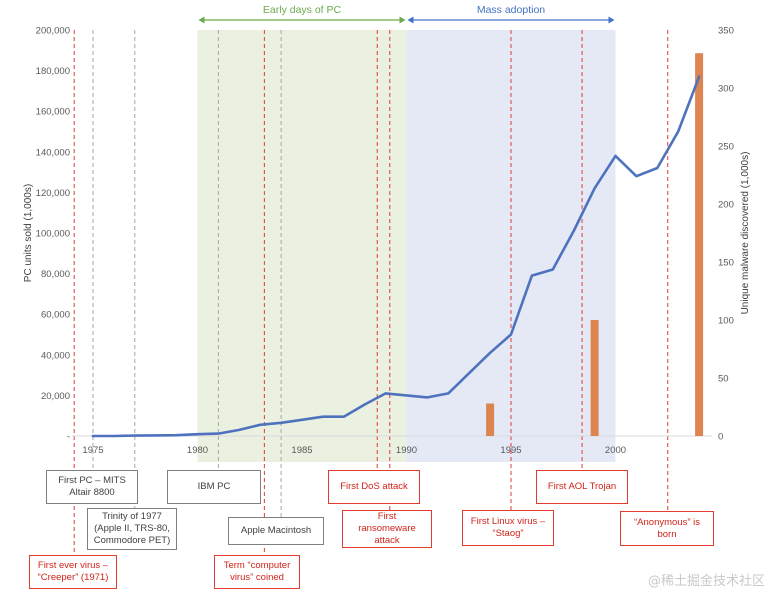 The width and height of the screenshot is (773, 595). I want to click on y-left-tick-label: 20,000, so click(55, 396).